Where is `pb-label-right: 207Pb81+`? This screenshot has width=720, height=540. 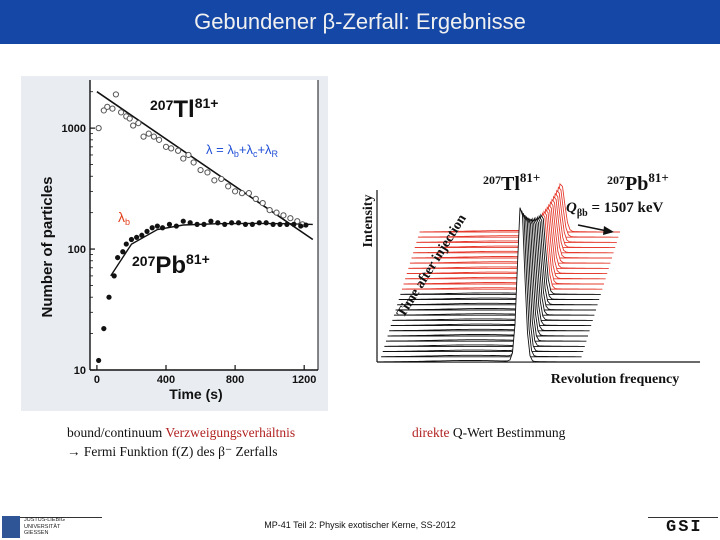 pb-label-right: 207Pb81+ is located at coordinates (638, 182).